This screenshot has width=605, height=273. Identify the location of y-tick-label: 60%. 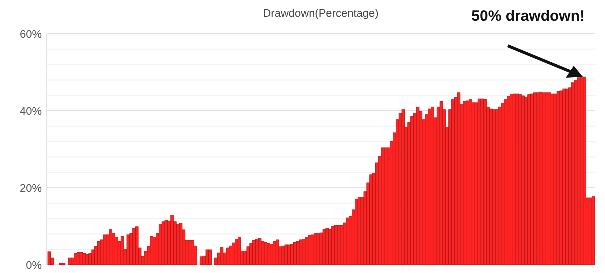
(31, 34).